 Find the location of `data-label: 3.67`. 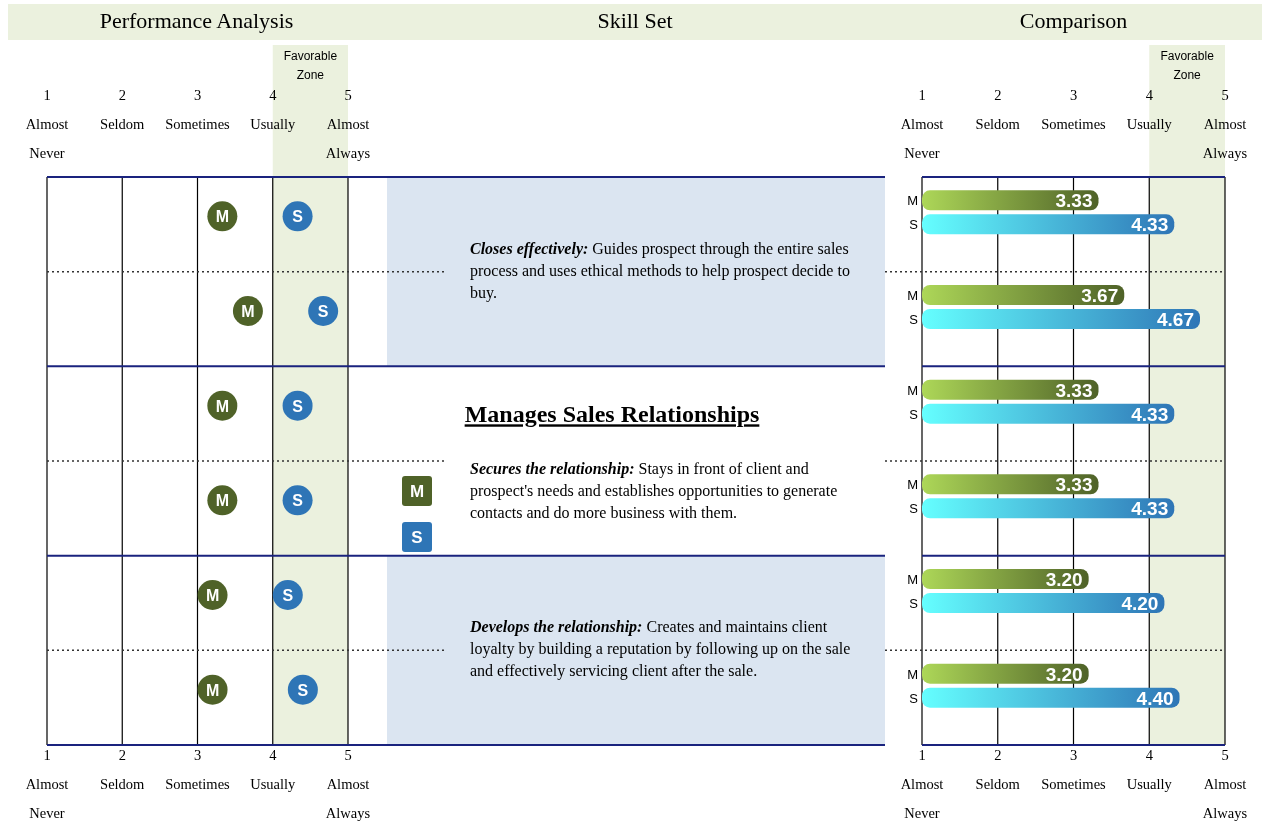

data-label: 3.67 is located at coordinates (1100, 295).